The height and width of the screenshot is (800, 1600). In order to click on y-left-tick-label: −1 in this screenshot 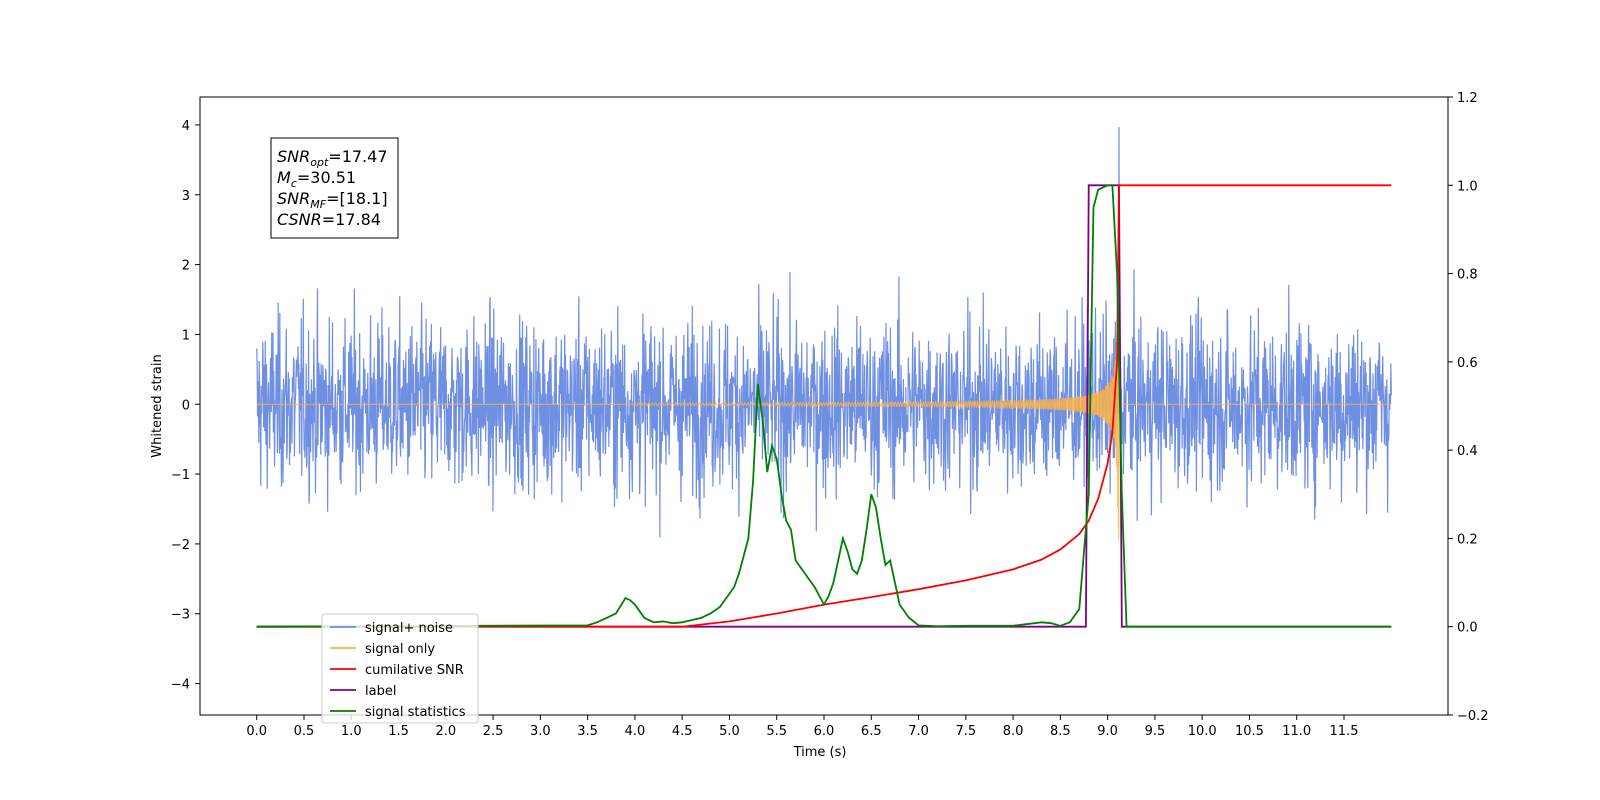, I will do `click(180, 475)`.